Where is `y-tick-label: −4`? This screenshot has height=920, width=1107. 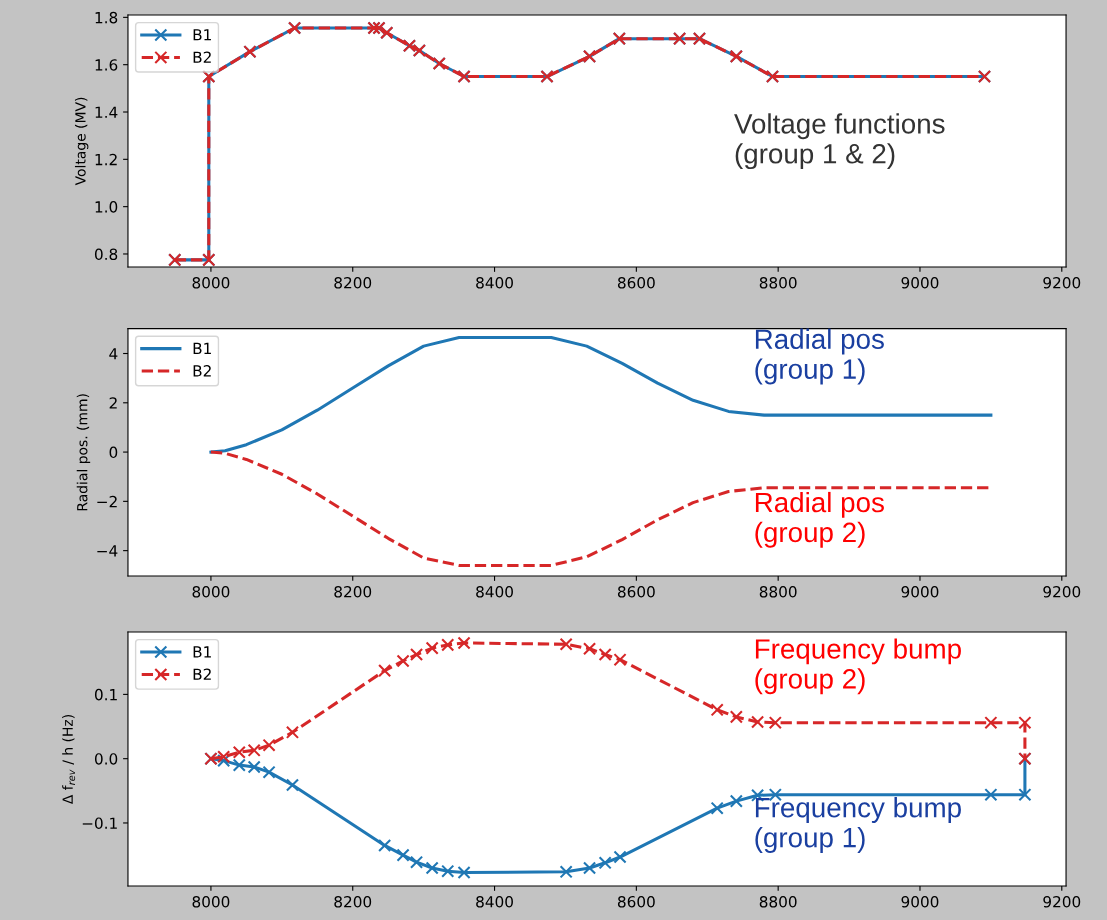
y-tick-label: −4 is located at coordinates (107, 551).